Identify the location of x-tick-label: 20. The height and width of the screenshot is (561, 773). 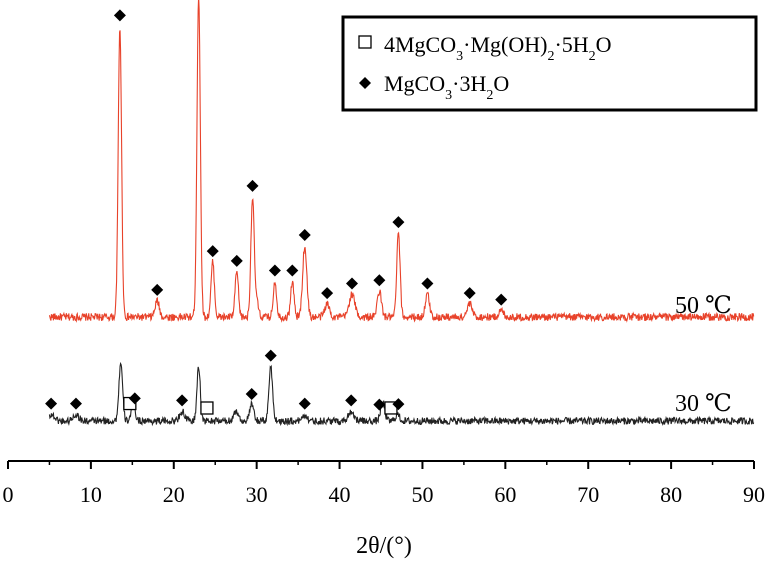
(174, 494).